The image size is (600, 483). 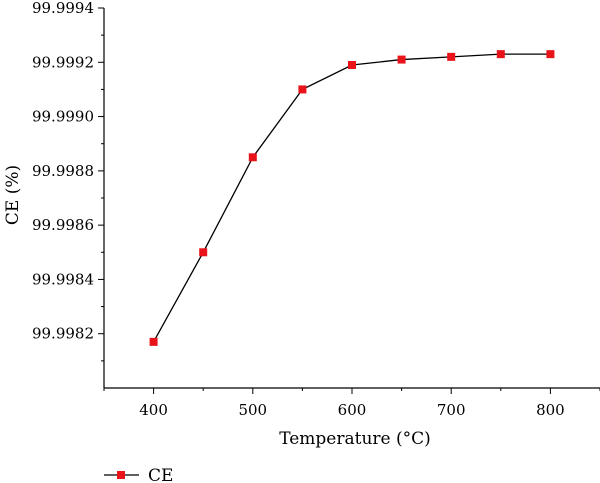 I want to click on x-tick-label: 800, so click(x=550, y=410).